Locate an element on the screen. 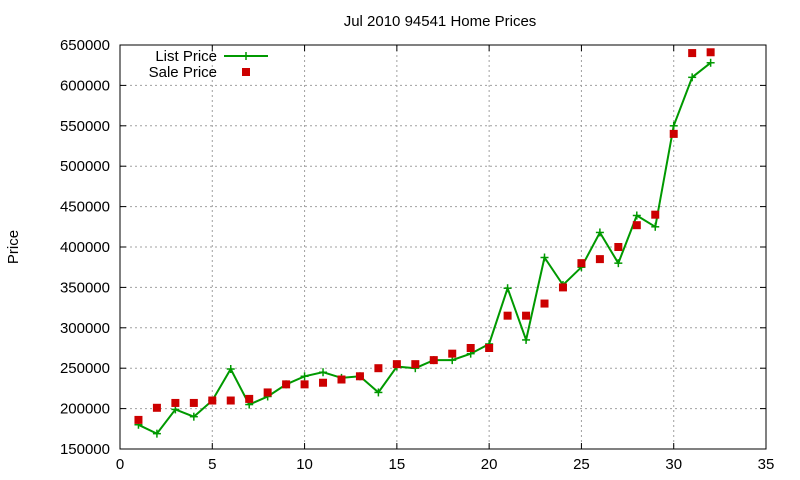 The image size is (800, 480). y-tick-label: 500000 is located at coordinates (85, 166).